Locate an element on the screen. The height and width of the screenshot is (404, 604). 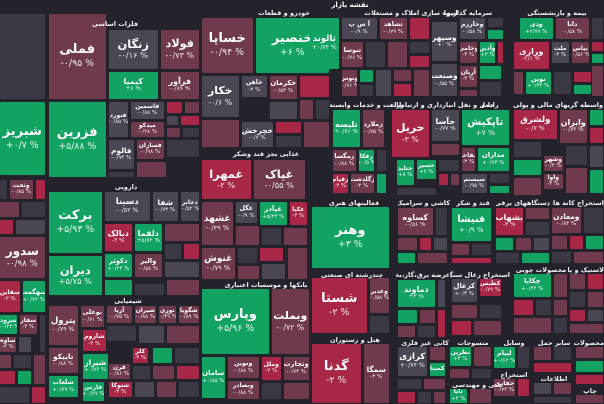
map-tile: غمهرا -۲ % is located at coordinates (226, 179).